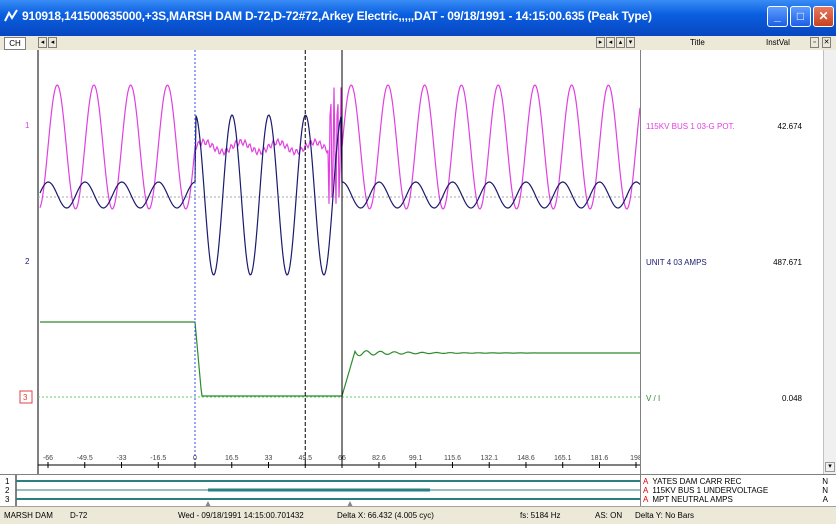  Describe the element at coordinates (11, 15) in the screenshot. I see `app-icon` at that location.